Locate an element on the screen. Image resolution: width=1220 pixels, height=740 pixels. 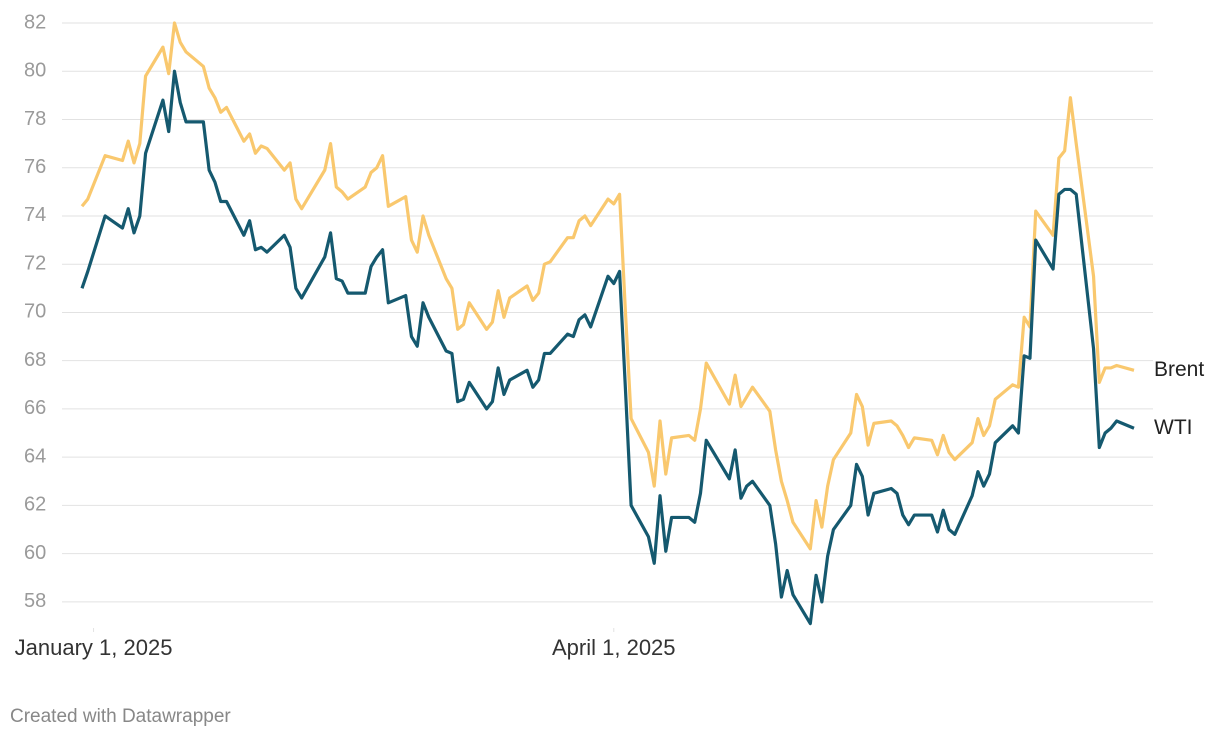
y-tick-label: 82 is located at coordinates (35, 22).